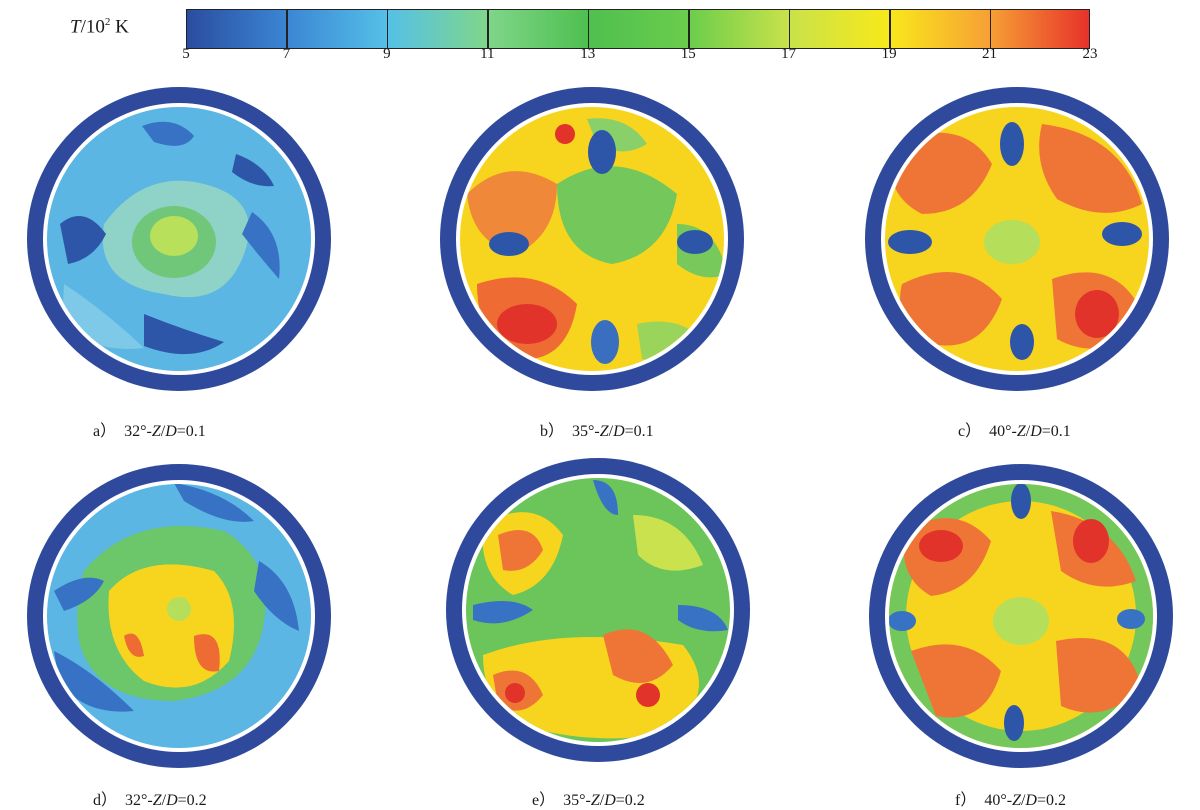 This screenshot has width=1200, height=810. I want to click on caption-c: c） 40°-Z/D=0.1, so click(1014, 431).